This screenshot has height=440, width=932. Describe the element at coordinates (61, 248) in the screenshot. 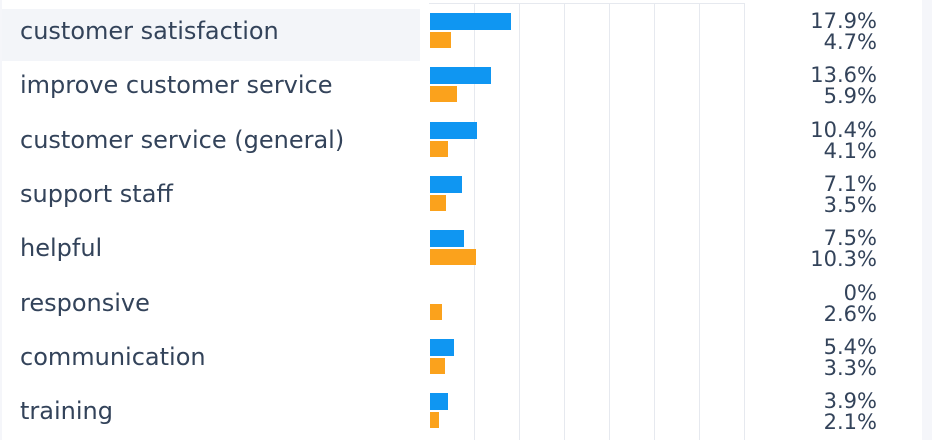

I see `category-label-helpful: helpful` at that location.